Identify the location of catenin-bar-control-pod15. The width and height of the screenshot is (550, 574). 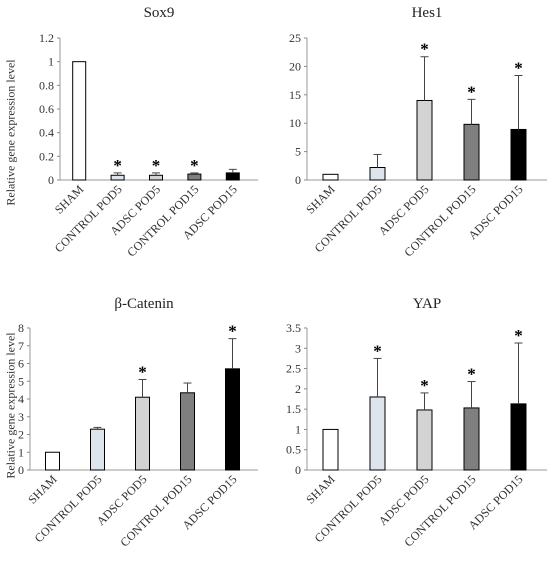
(187, 431).